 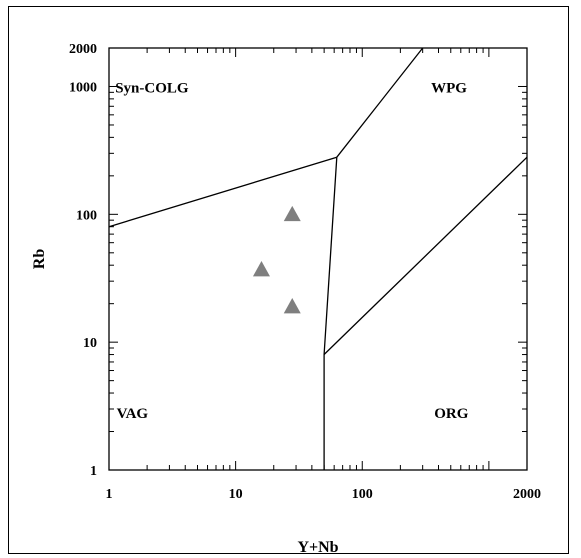 I want to click on x-tick-label: 10, so click(x=236, y=494).